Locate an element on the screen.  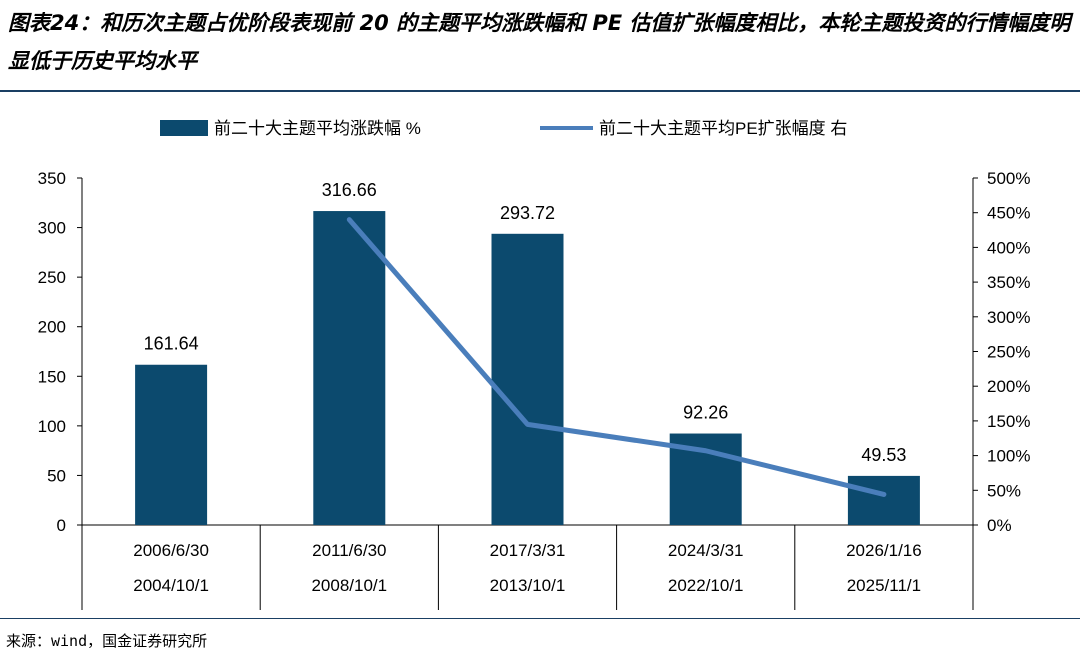
y-left-tick-label: 300 is located at coordinates (52, 228).